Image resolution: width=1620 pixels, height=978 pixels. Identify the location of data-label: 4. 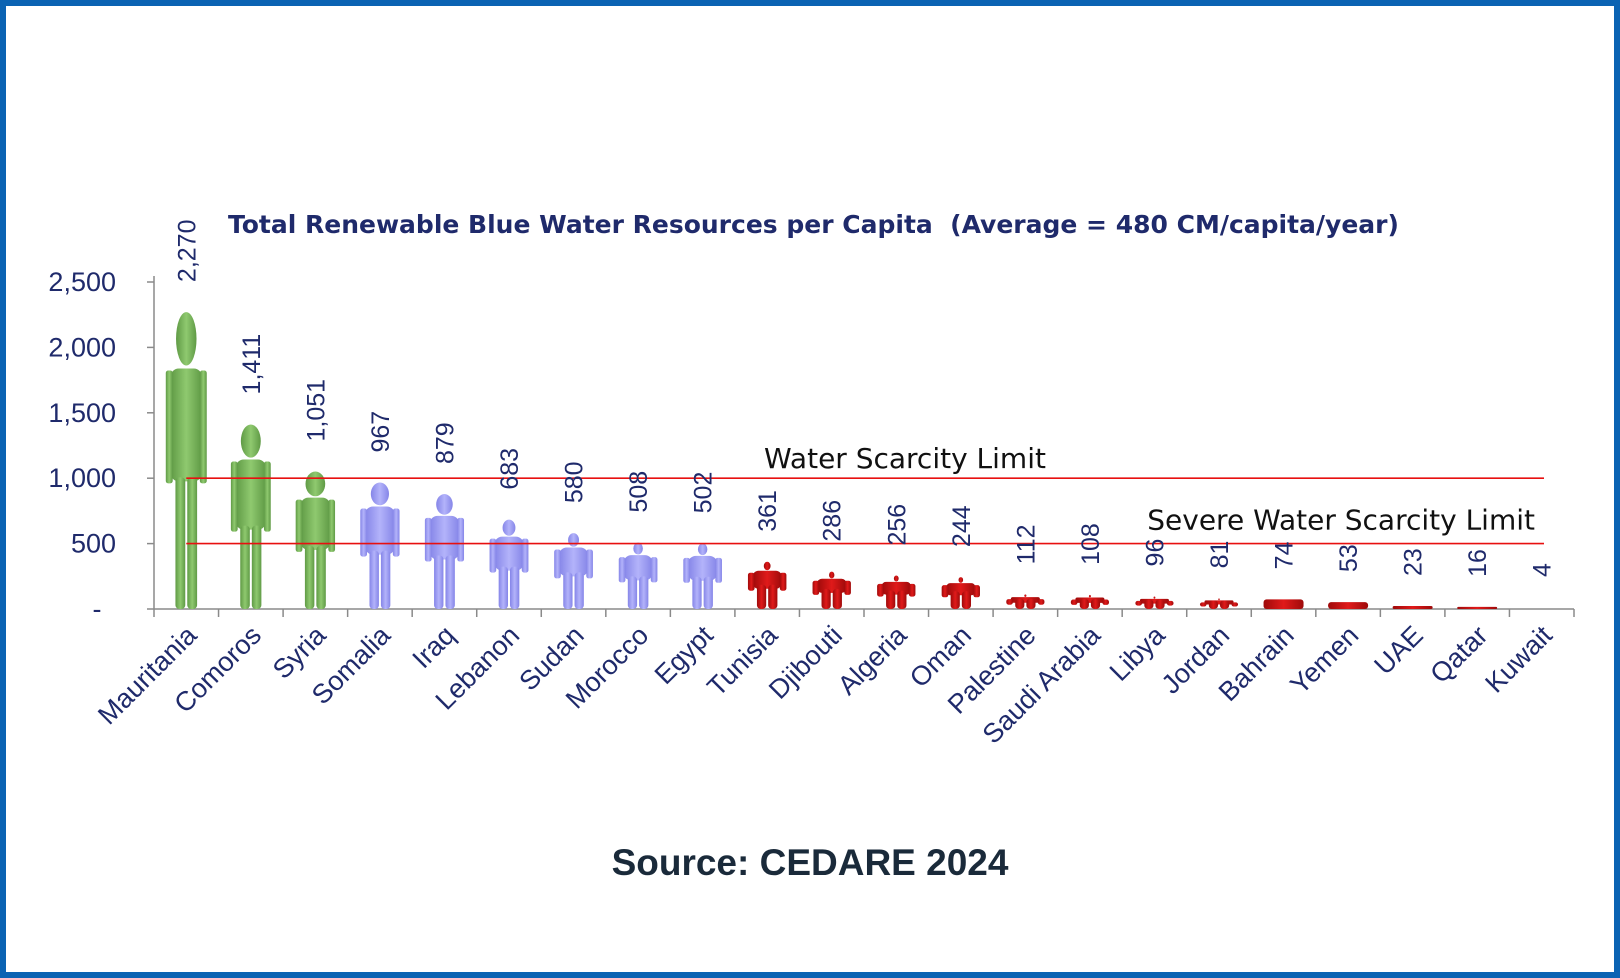
(1543, 570).